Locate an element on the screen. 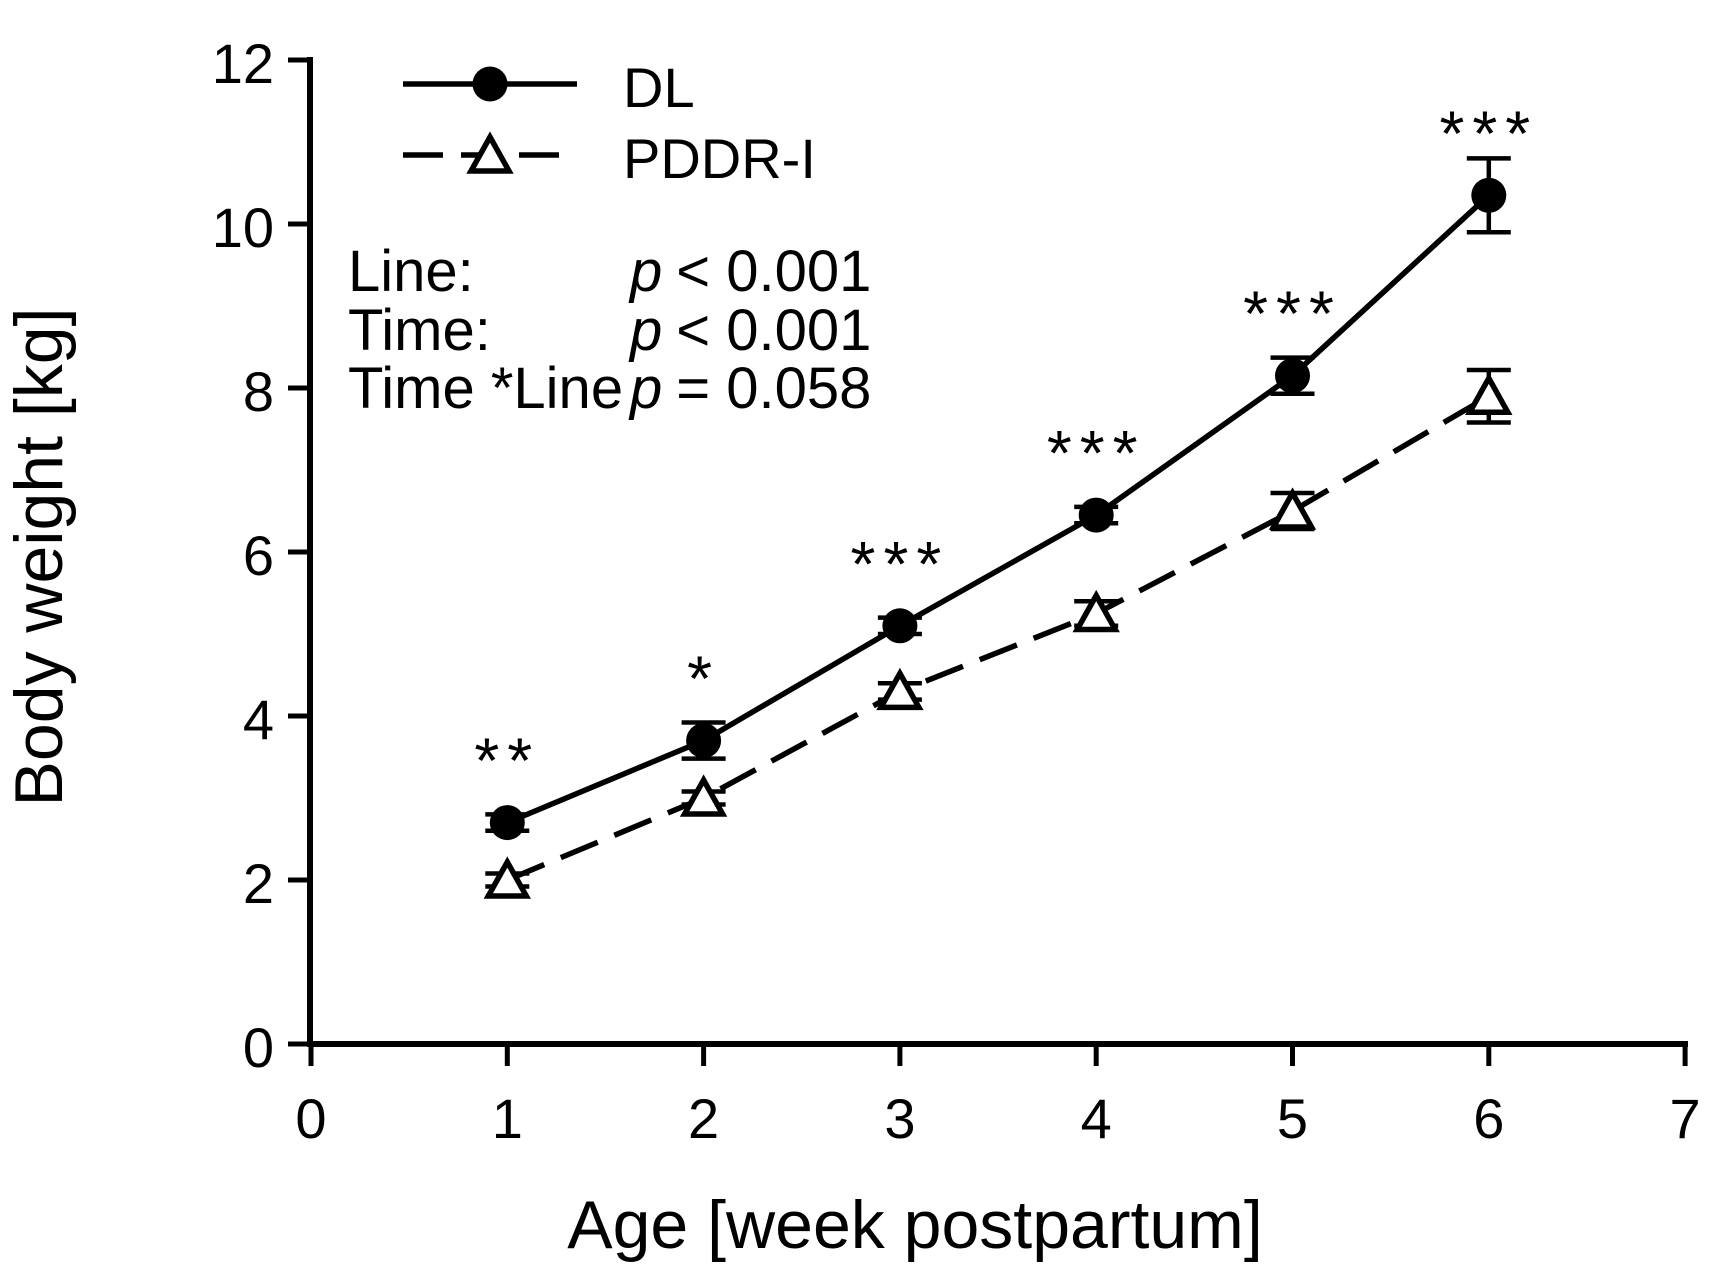  x-tick-label: 7 is located at coordinates (1685, 1118).